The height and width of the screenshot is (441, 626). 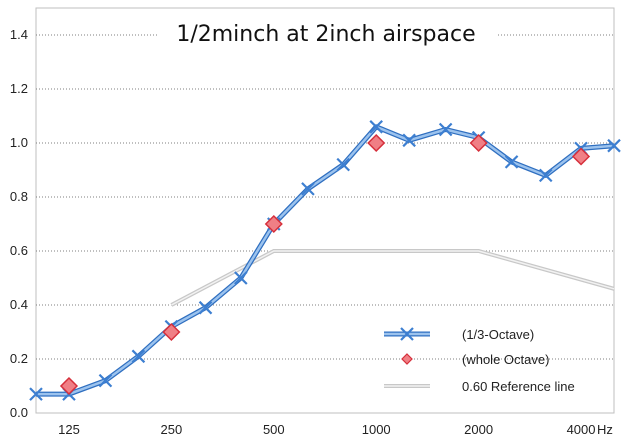 What do you see at coordinates (505, 359) in the screenshot?
I see `legend-label-whole-octave: (whole Octave)` at bounding box center [505, 359].